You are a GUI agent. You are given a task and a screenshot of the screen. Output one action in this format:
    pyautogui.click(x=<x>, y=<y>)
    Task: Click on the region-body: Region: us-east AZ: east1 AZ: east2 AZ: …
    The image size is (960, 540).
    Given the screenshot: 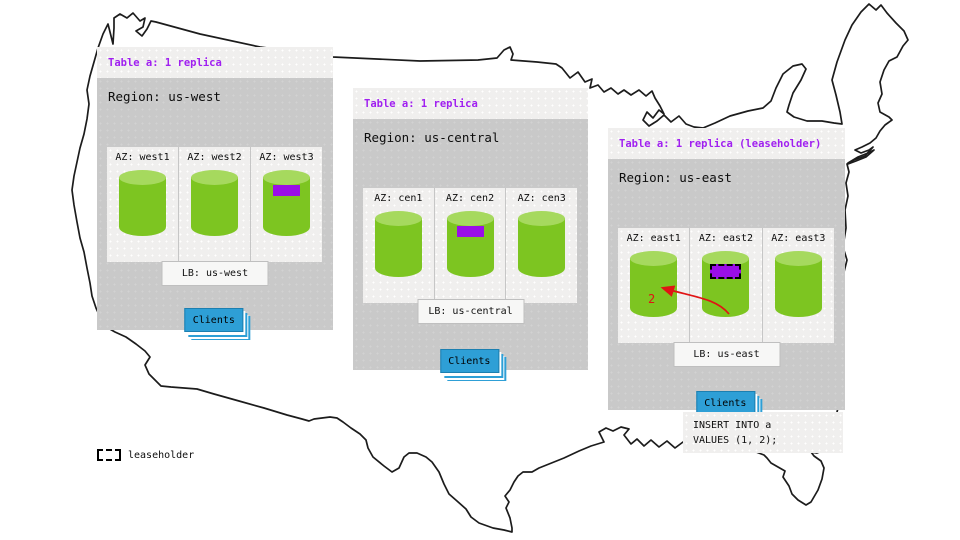 What is the action you would take?
    pyautogui.click(x=726, y=287)
    